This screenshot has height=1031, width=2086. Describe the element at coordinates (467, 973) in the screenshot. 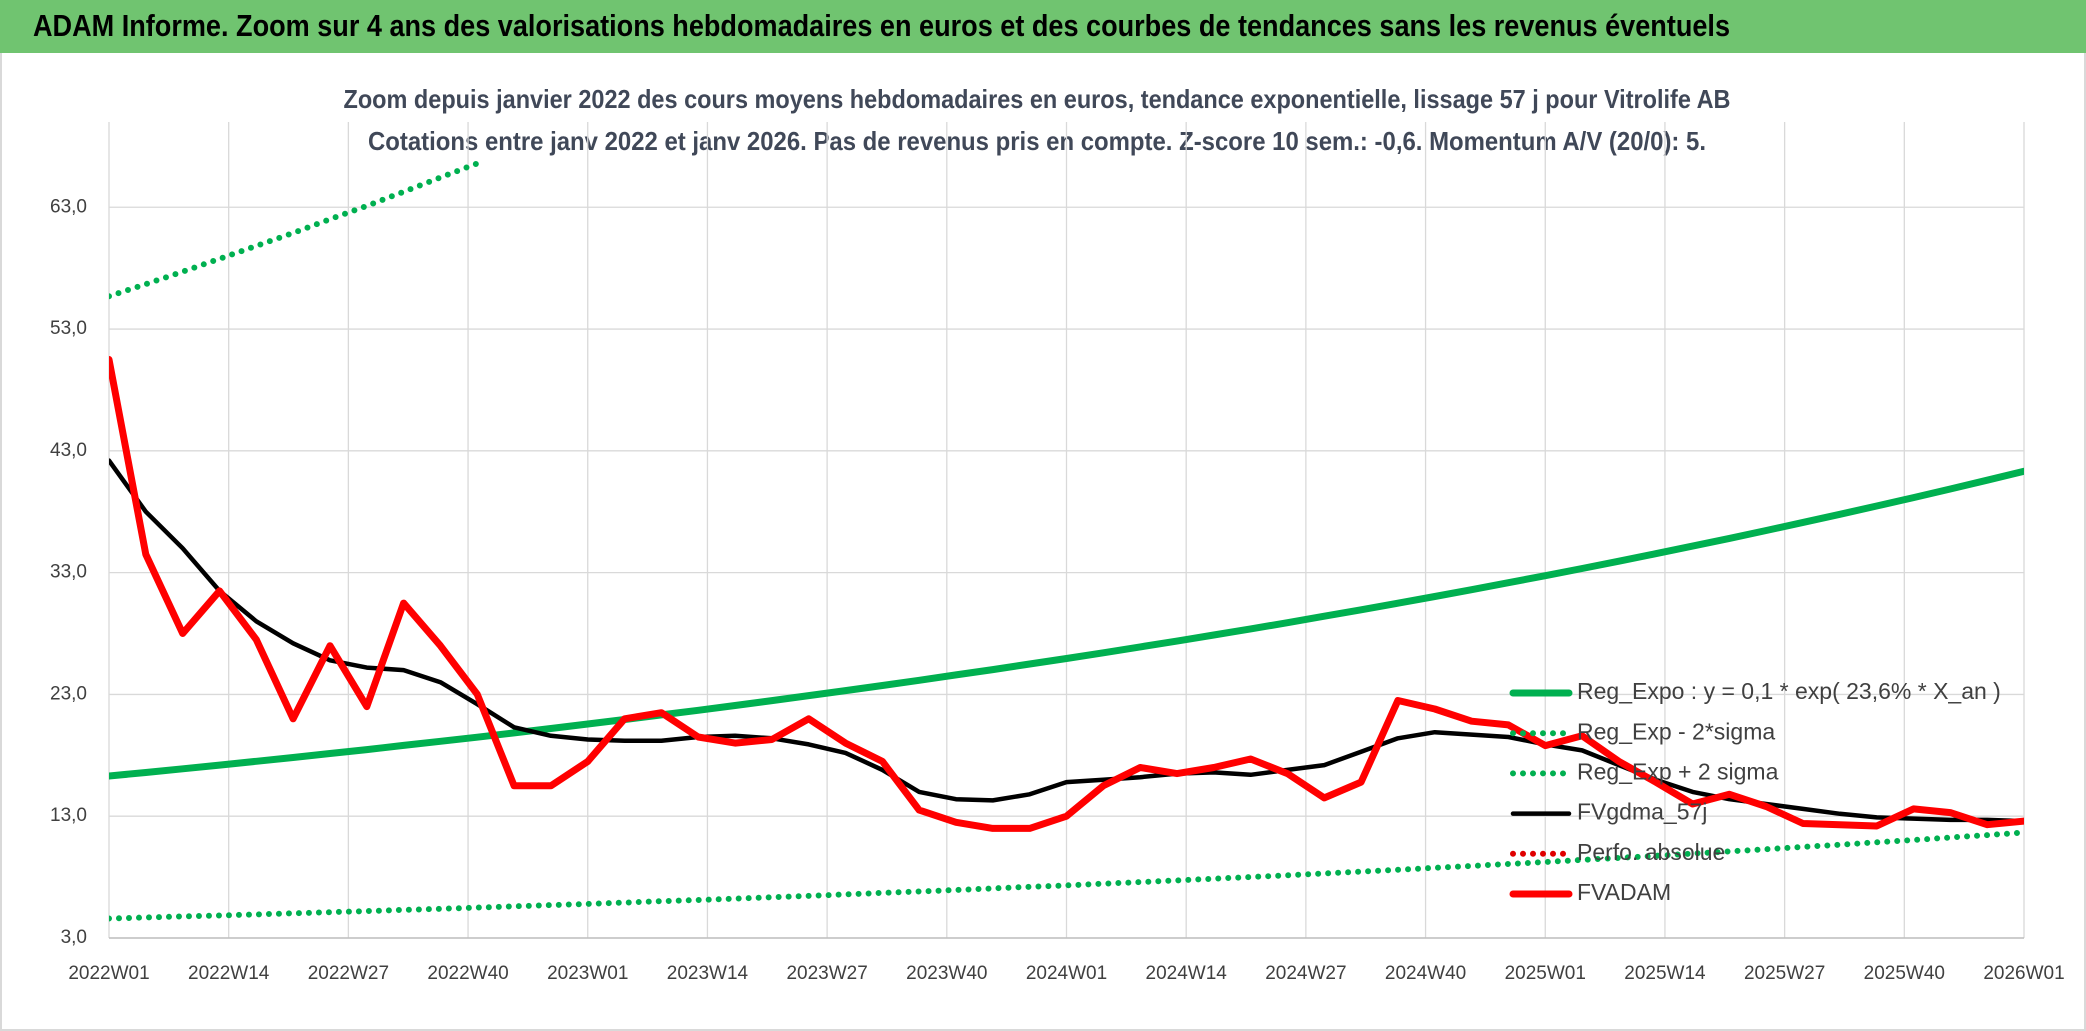

I see `x-tick-label: 2022W40` at that location.